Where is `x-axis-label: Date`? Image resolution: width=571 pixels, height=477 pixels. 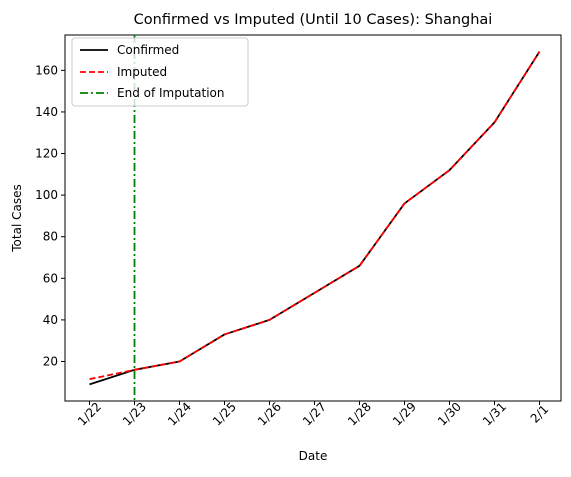
x-axis-label: Date is located at coordinates (313, 456).